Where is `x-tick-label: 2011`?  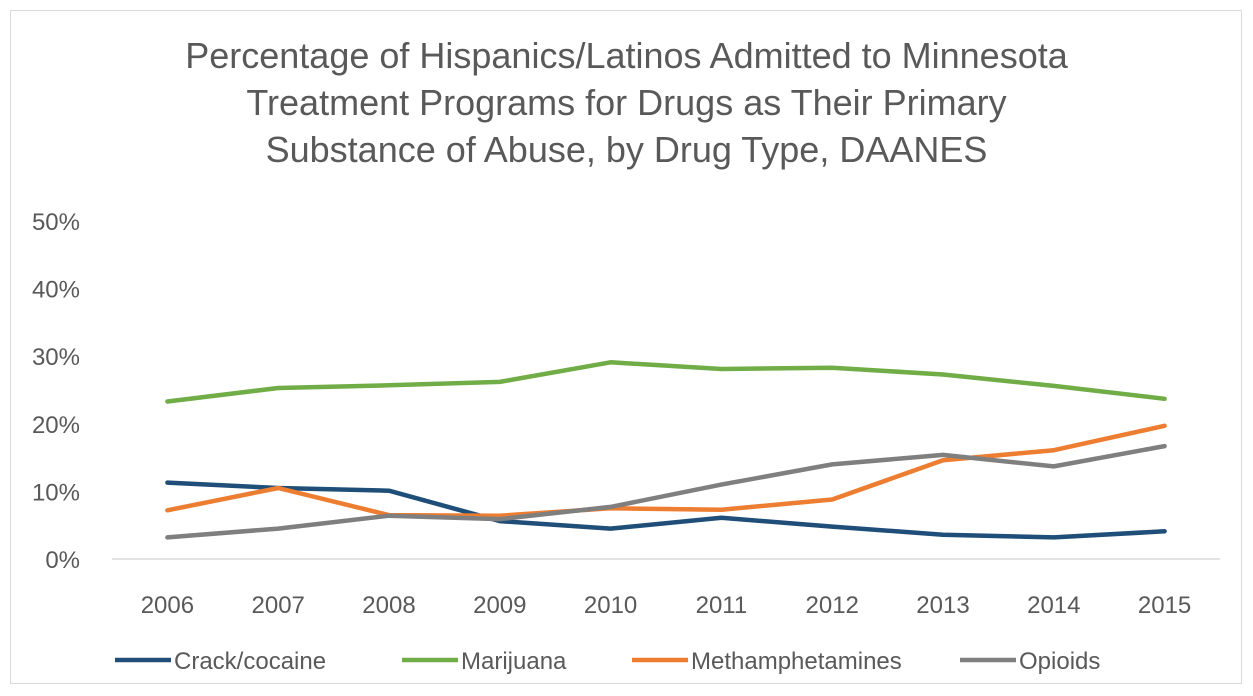 x-tick-label: 2011 is located at coordinates (722, 605).